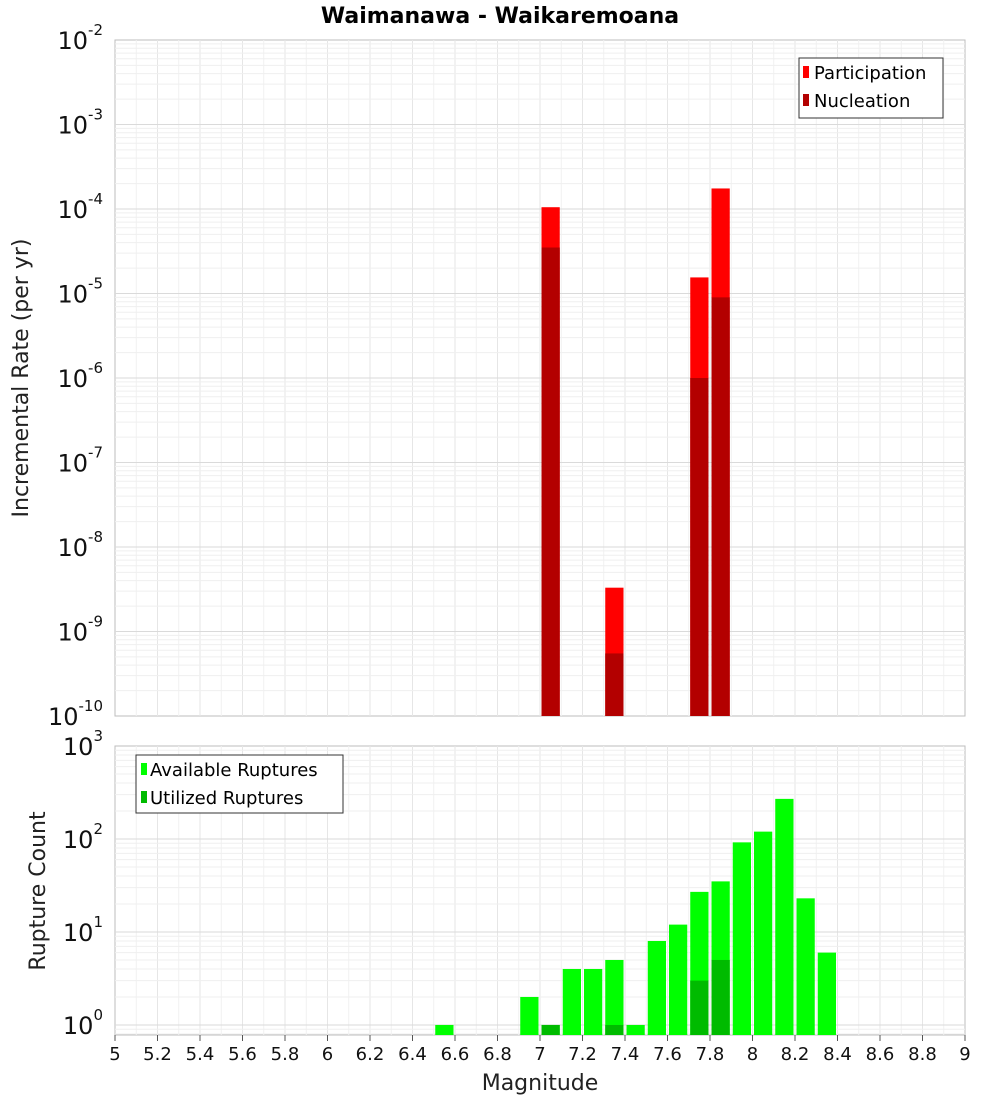  What do you see at coordinates (500, 16) in the screenshot?
I see `chart-title: Waimanawa - Waikaremoana` at bounding box center [500, 16].